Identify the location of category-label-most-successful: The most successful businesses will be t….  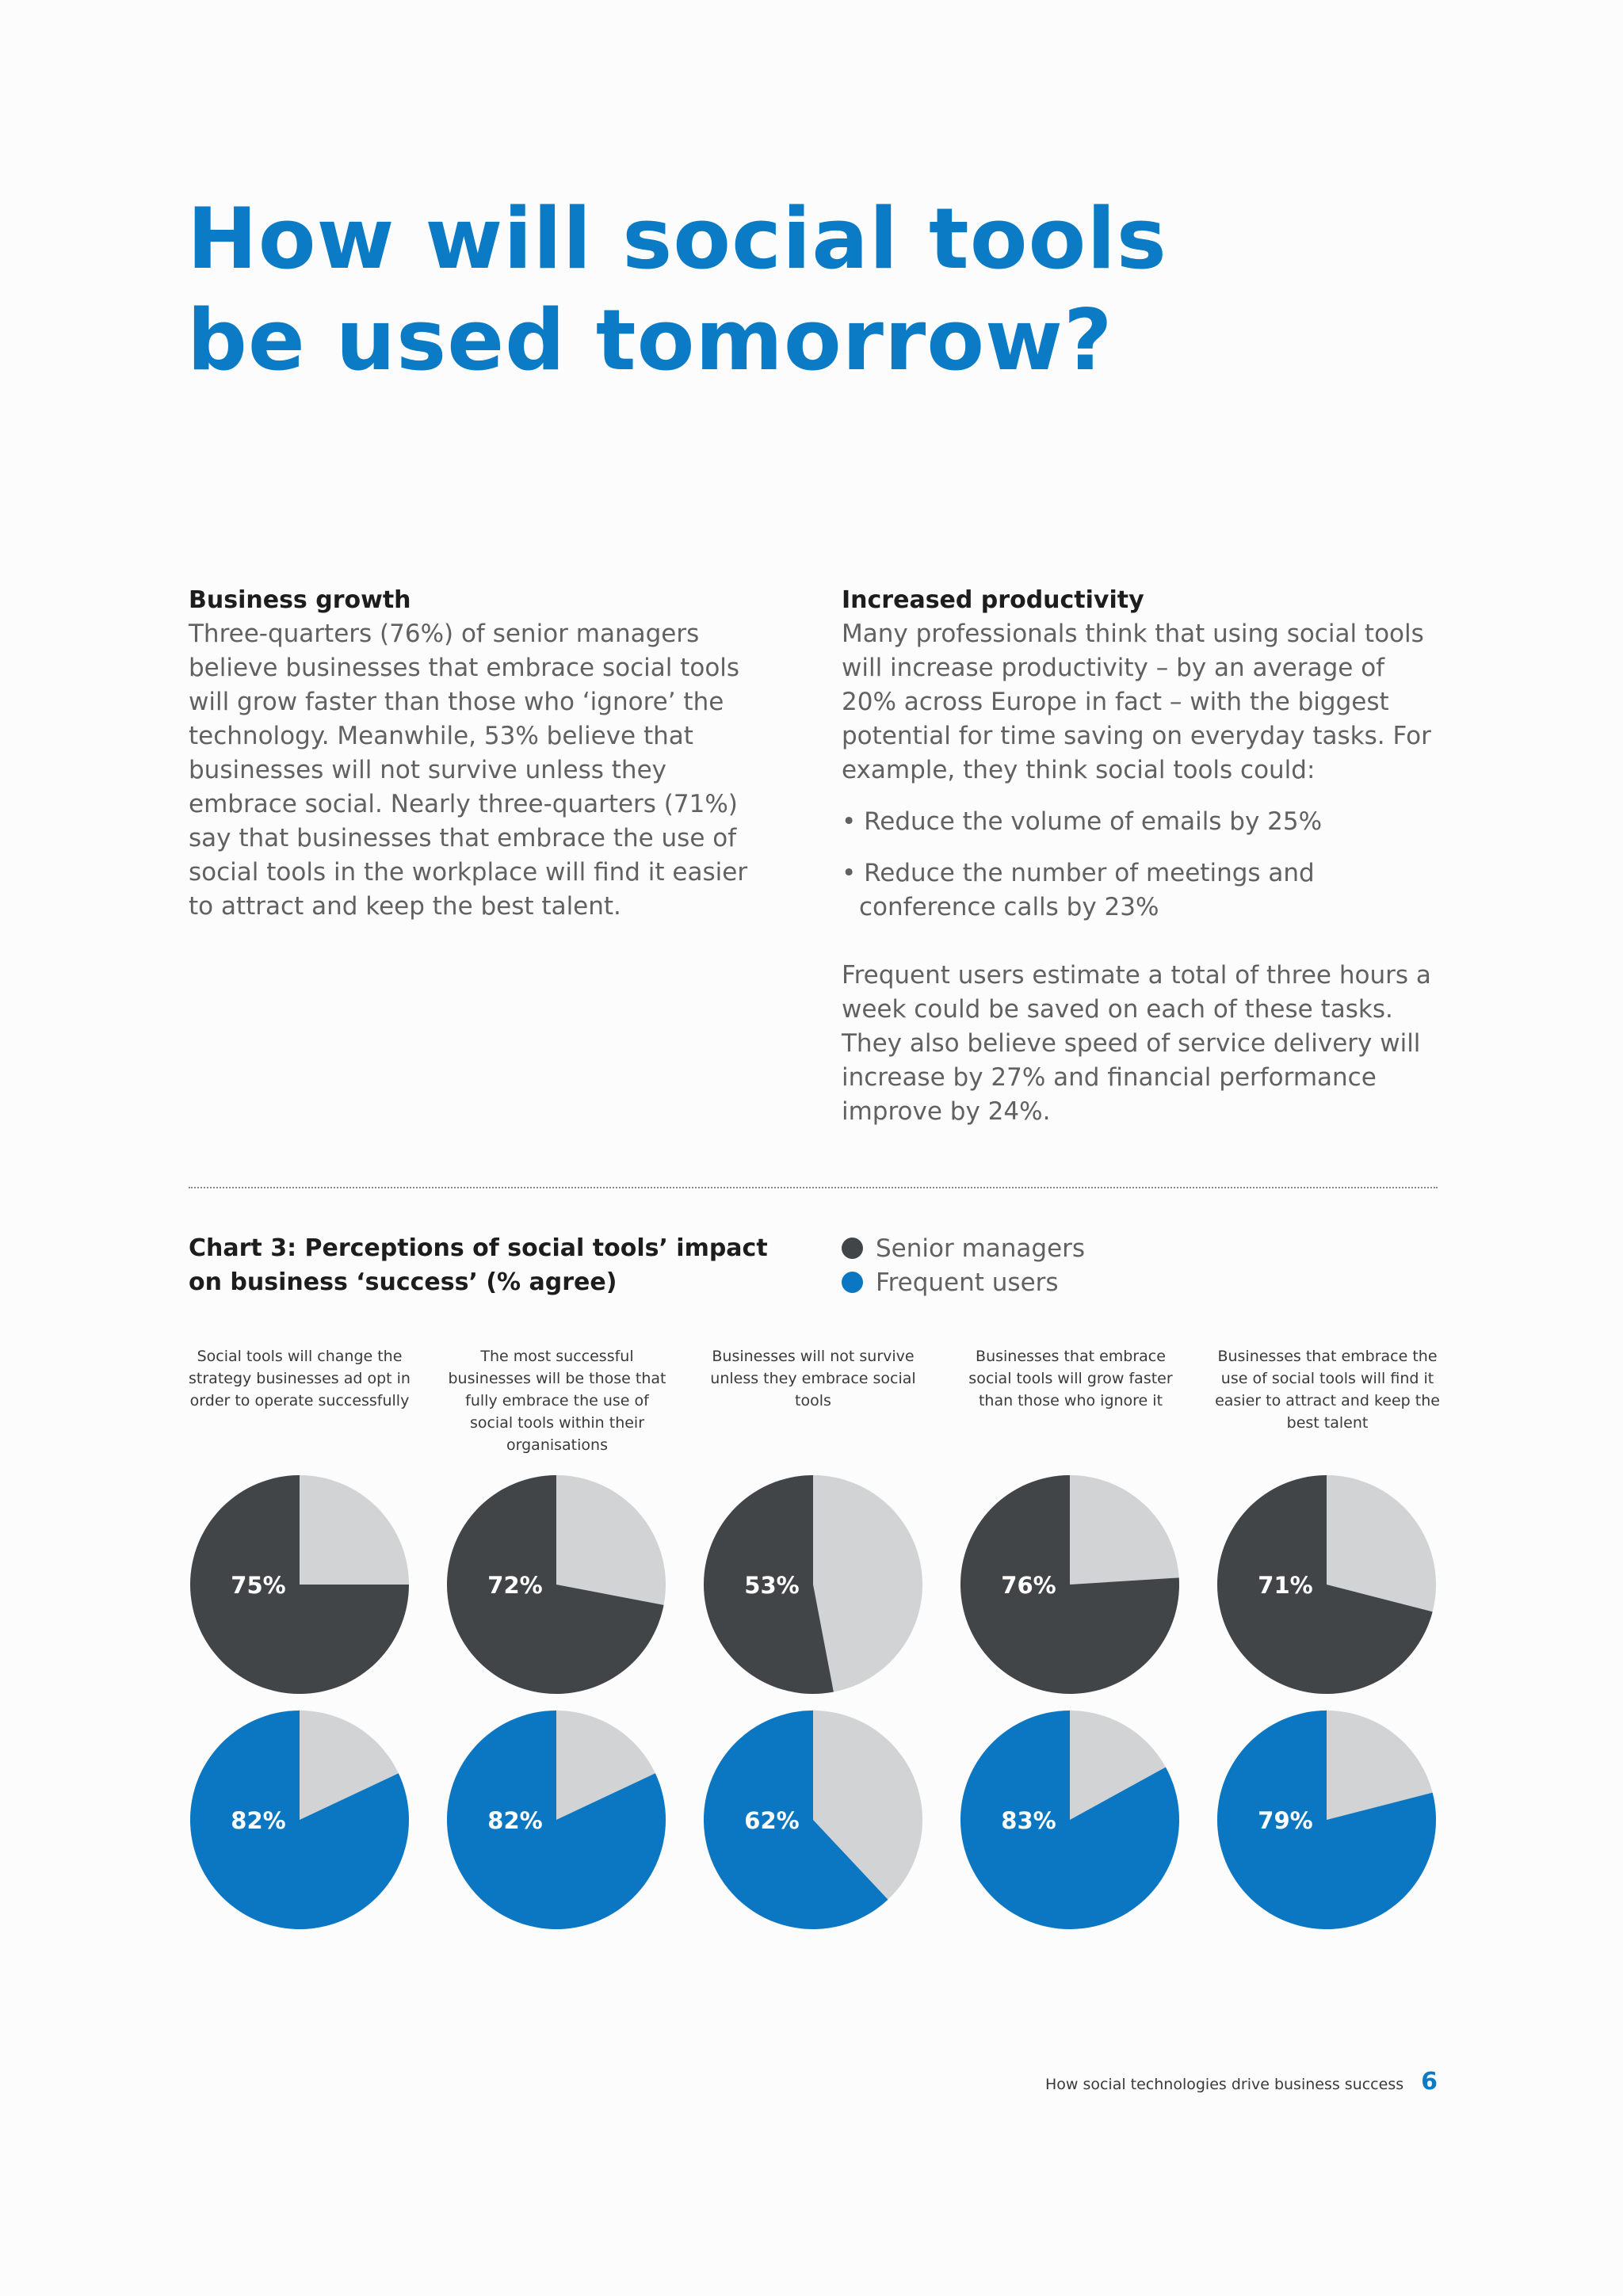
(557, 1401).